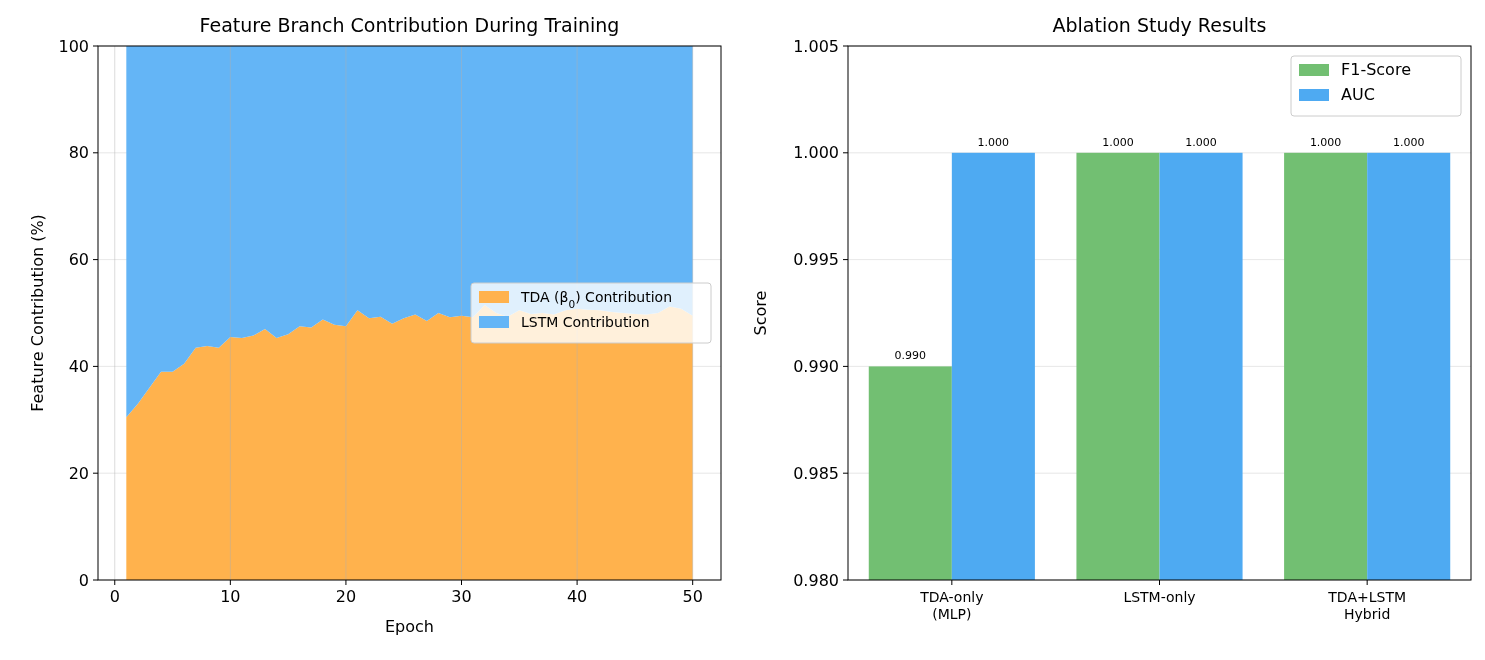 This screenshot has width=1485, height=660. Describe the element at coordinates (816, 260) in the screenshot. I see `y-tick-label: 0.995` at that location.